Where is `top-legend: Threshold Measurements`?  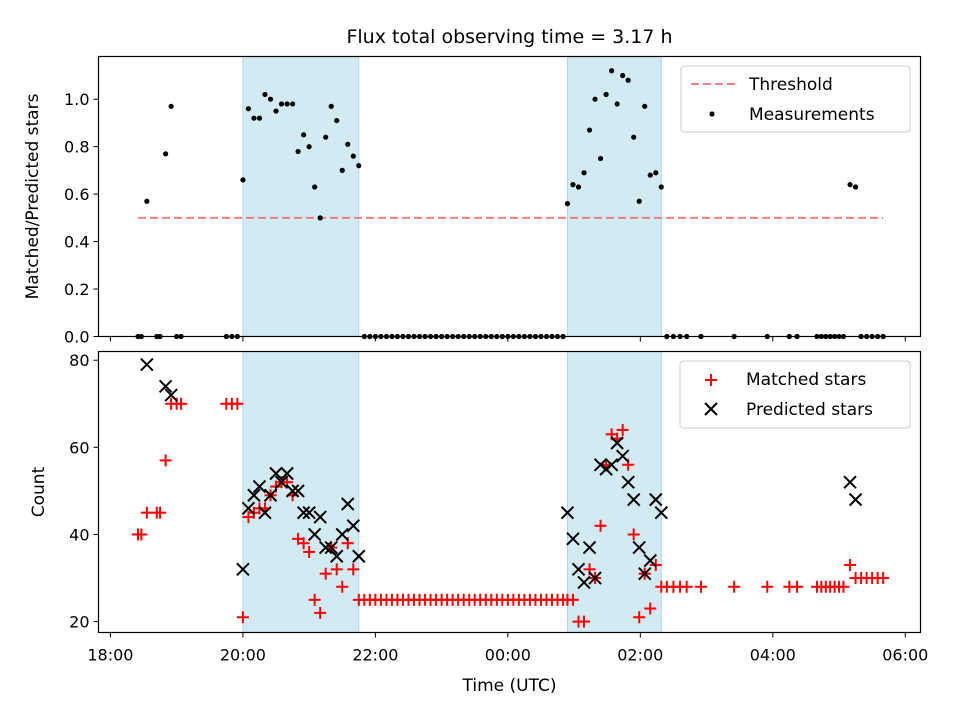 top-legend: Threshold Measurements is located at coordinates (795, 99).